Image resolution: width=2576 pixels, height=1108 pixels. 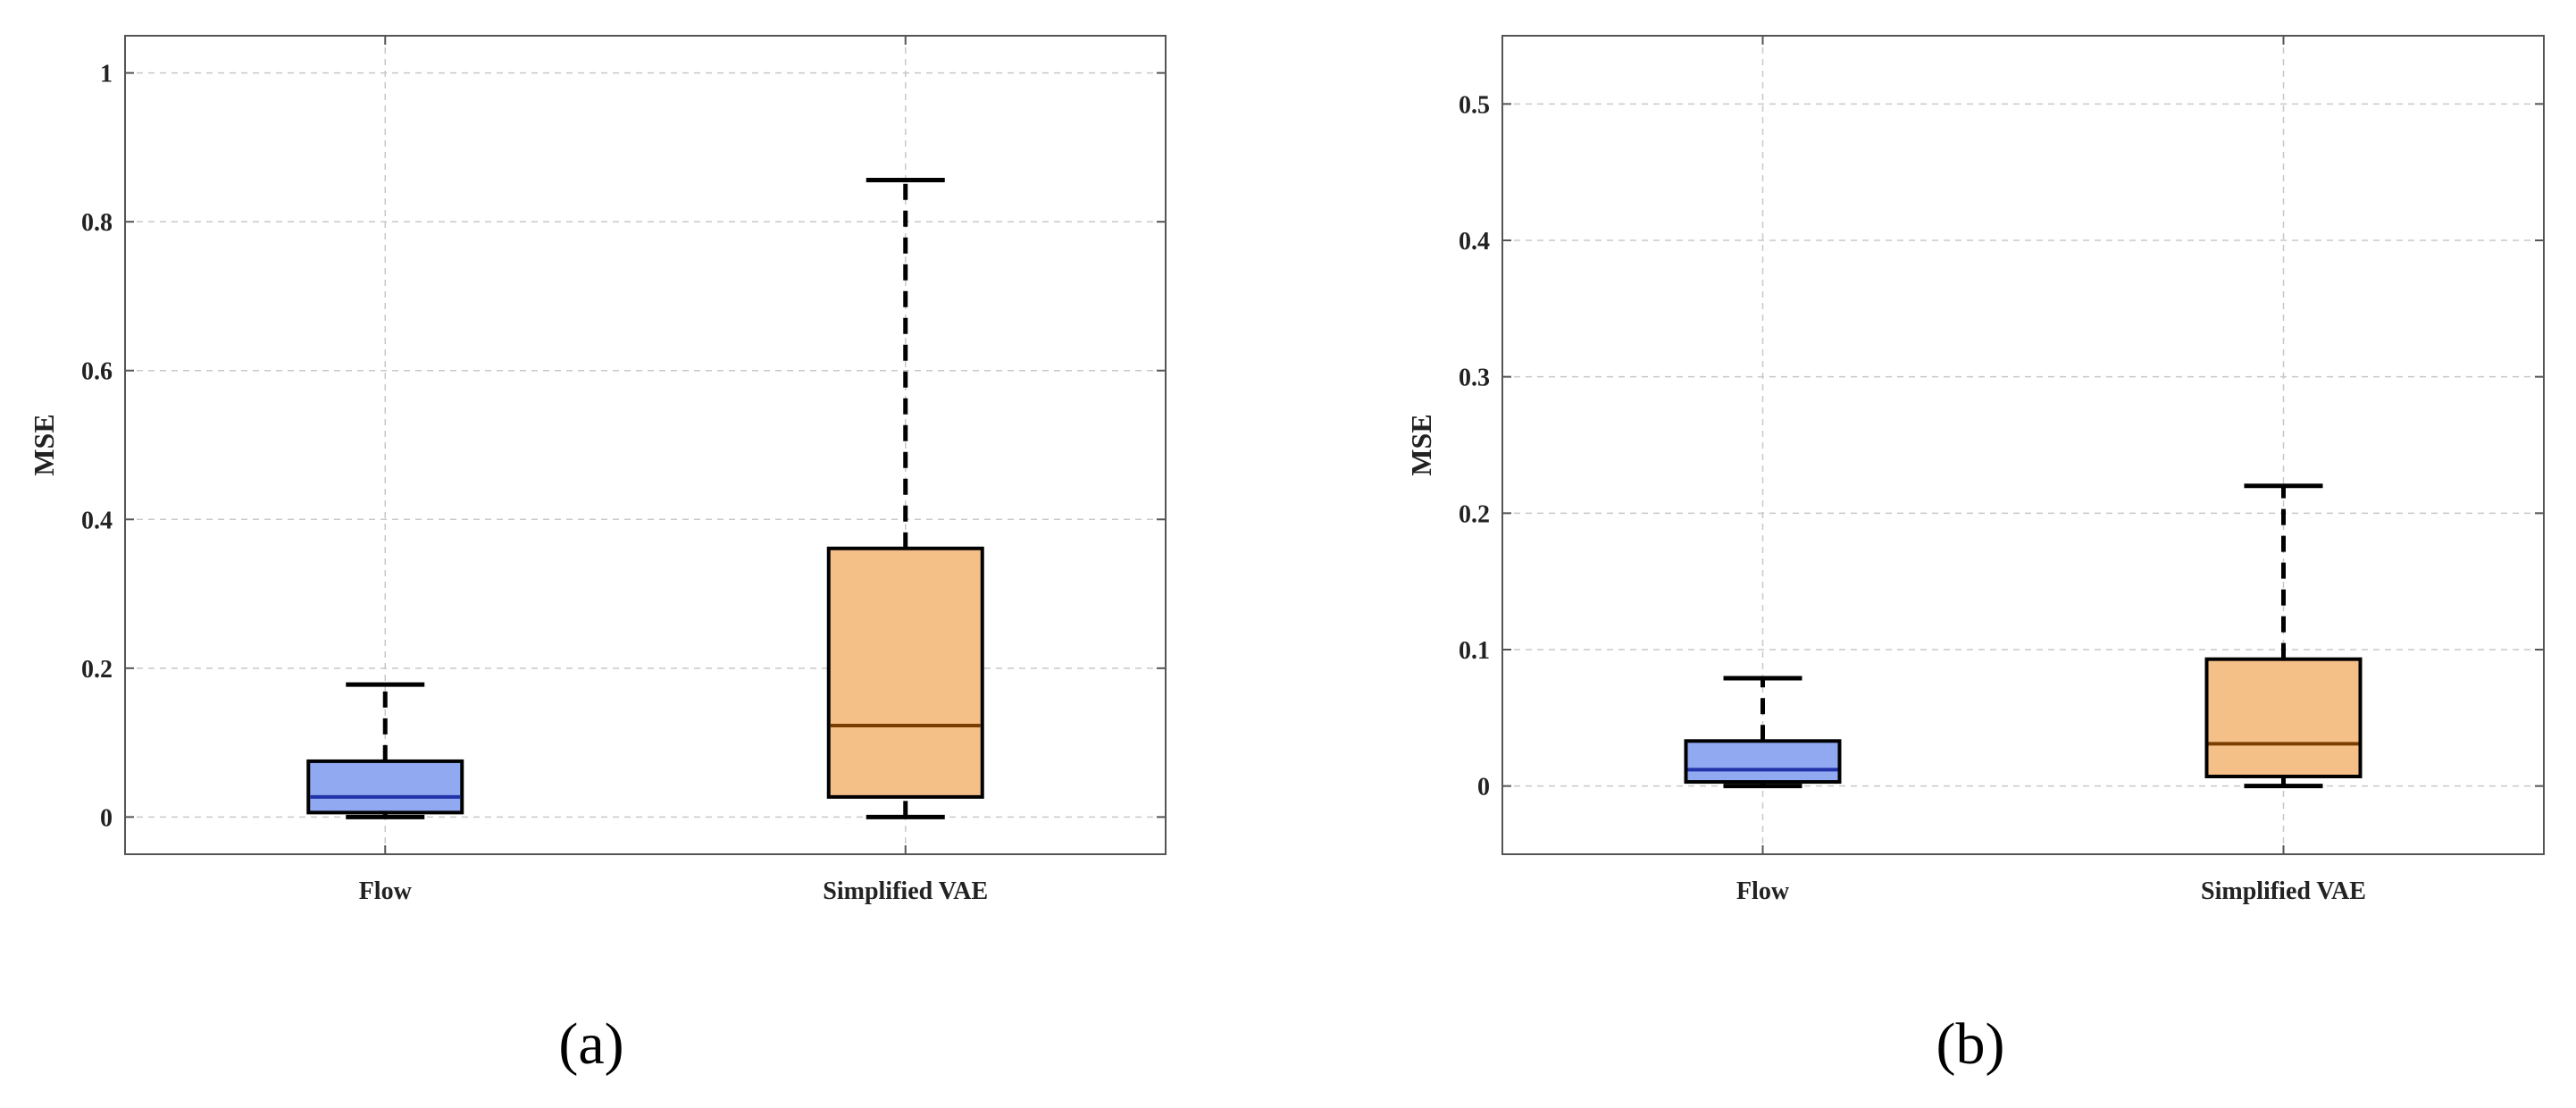 What do you see at coordinates (1475, 378) in the screenshot?
I see `panel-b-y-tick-label: 0.3` at bounding box center [1475, 378].